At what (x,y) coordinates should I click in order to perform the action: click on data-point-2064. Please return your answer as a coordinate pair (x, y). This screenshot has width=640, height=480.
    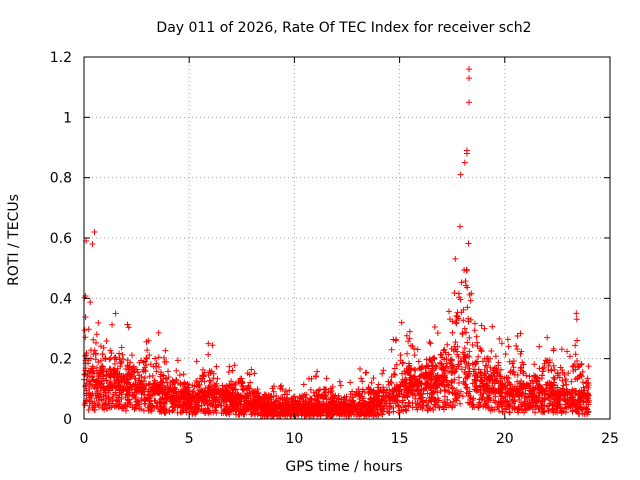
    Looking at the image, I should click on (391, 349).